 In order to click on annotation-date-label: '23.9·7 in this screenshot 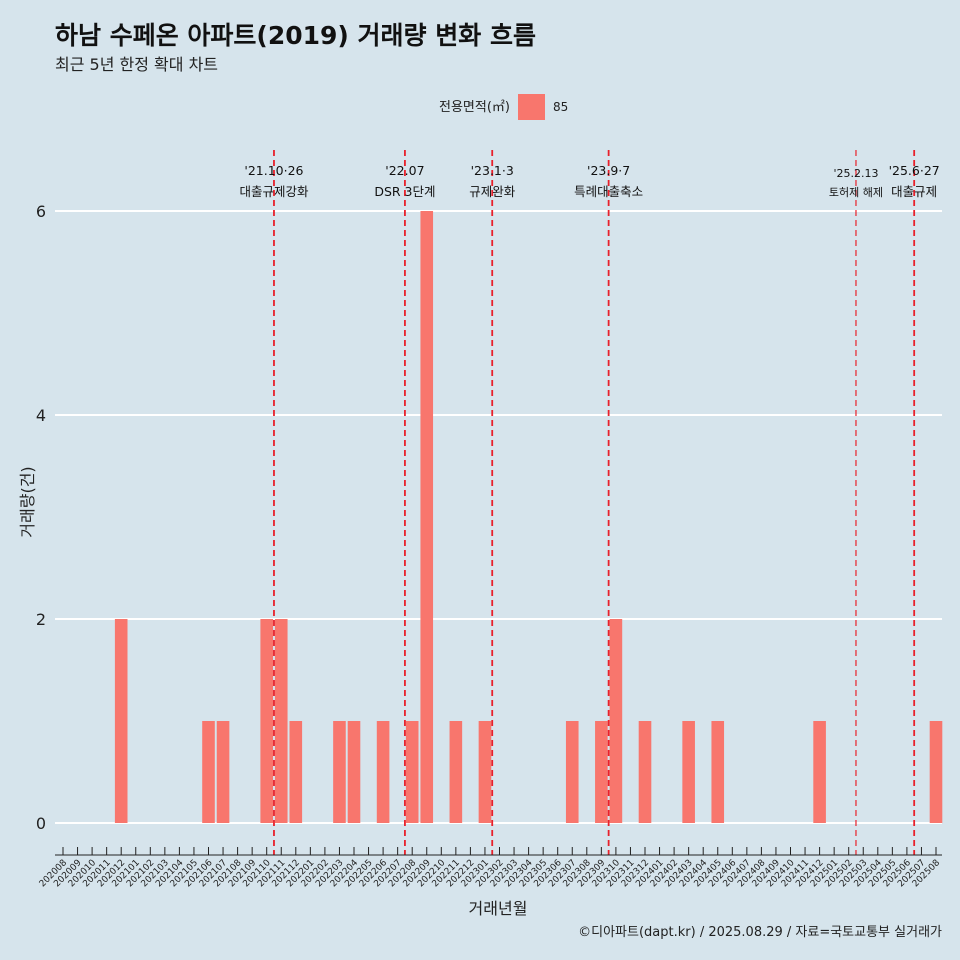, I will do `click(608, 170)`.